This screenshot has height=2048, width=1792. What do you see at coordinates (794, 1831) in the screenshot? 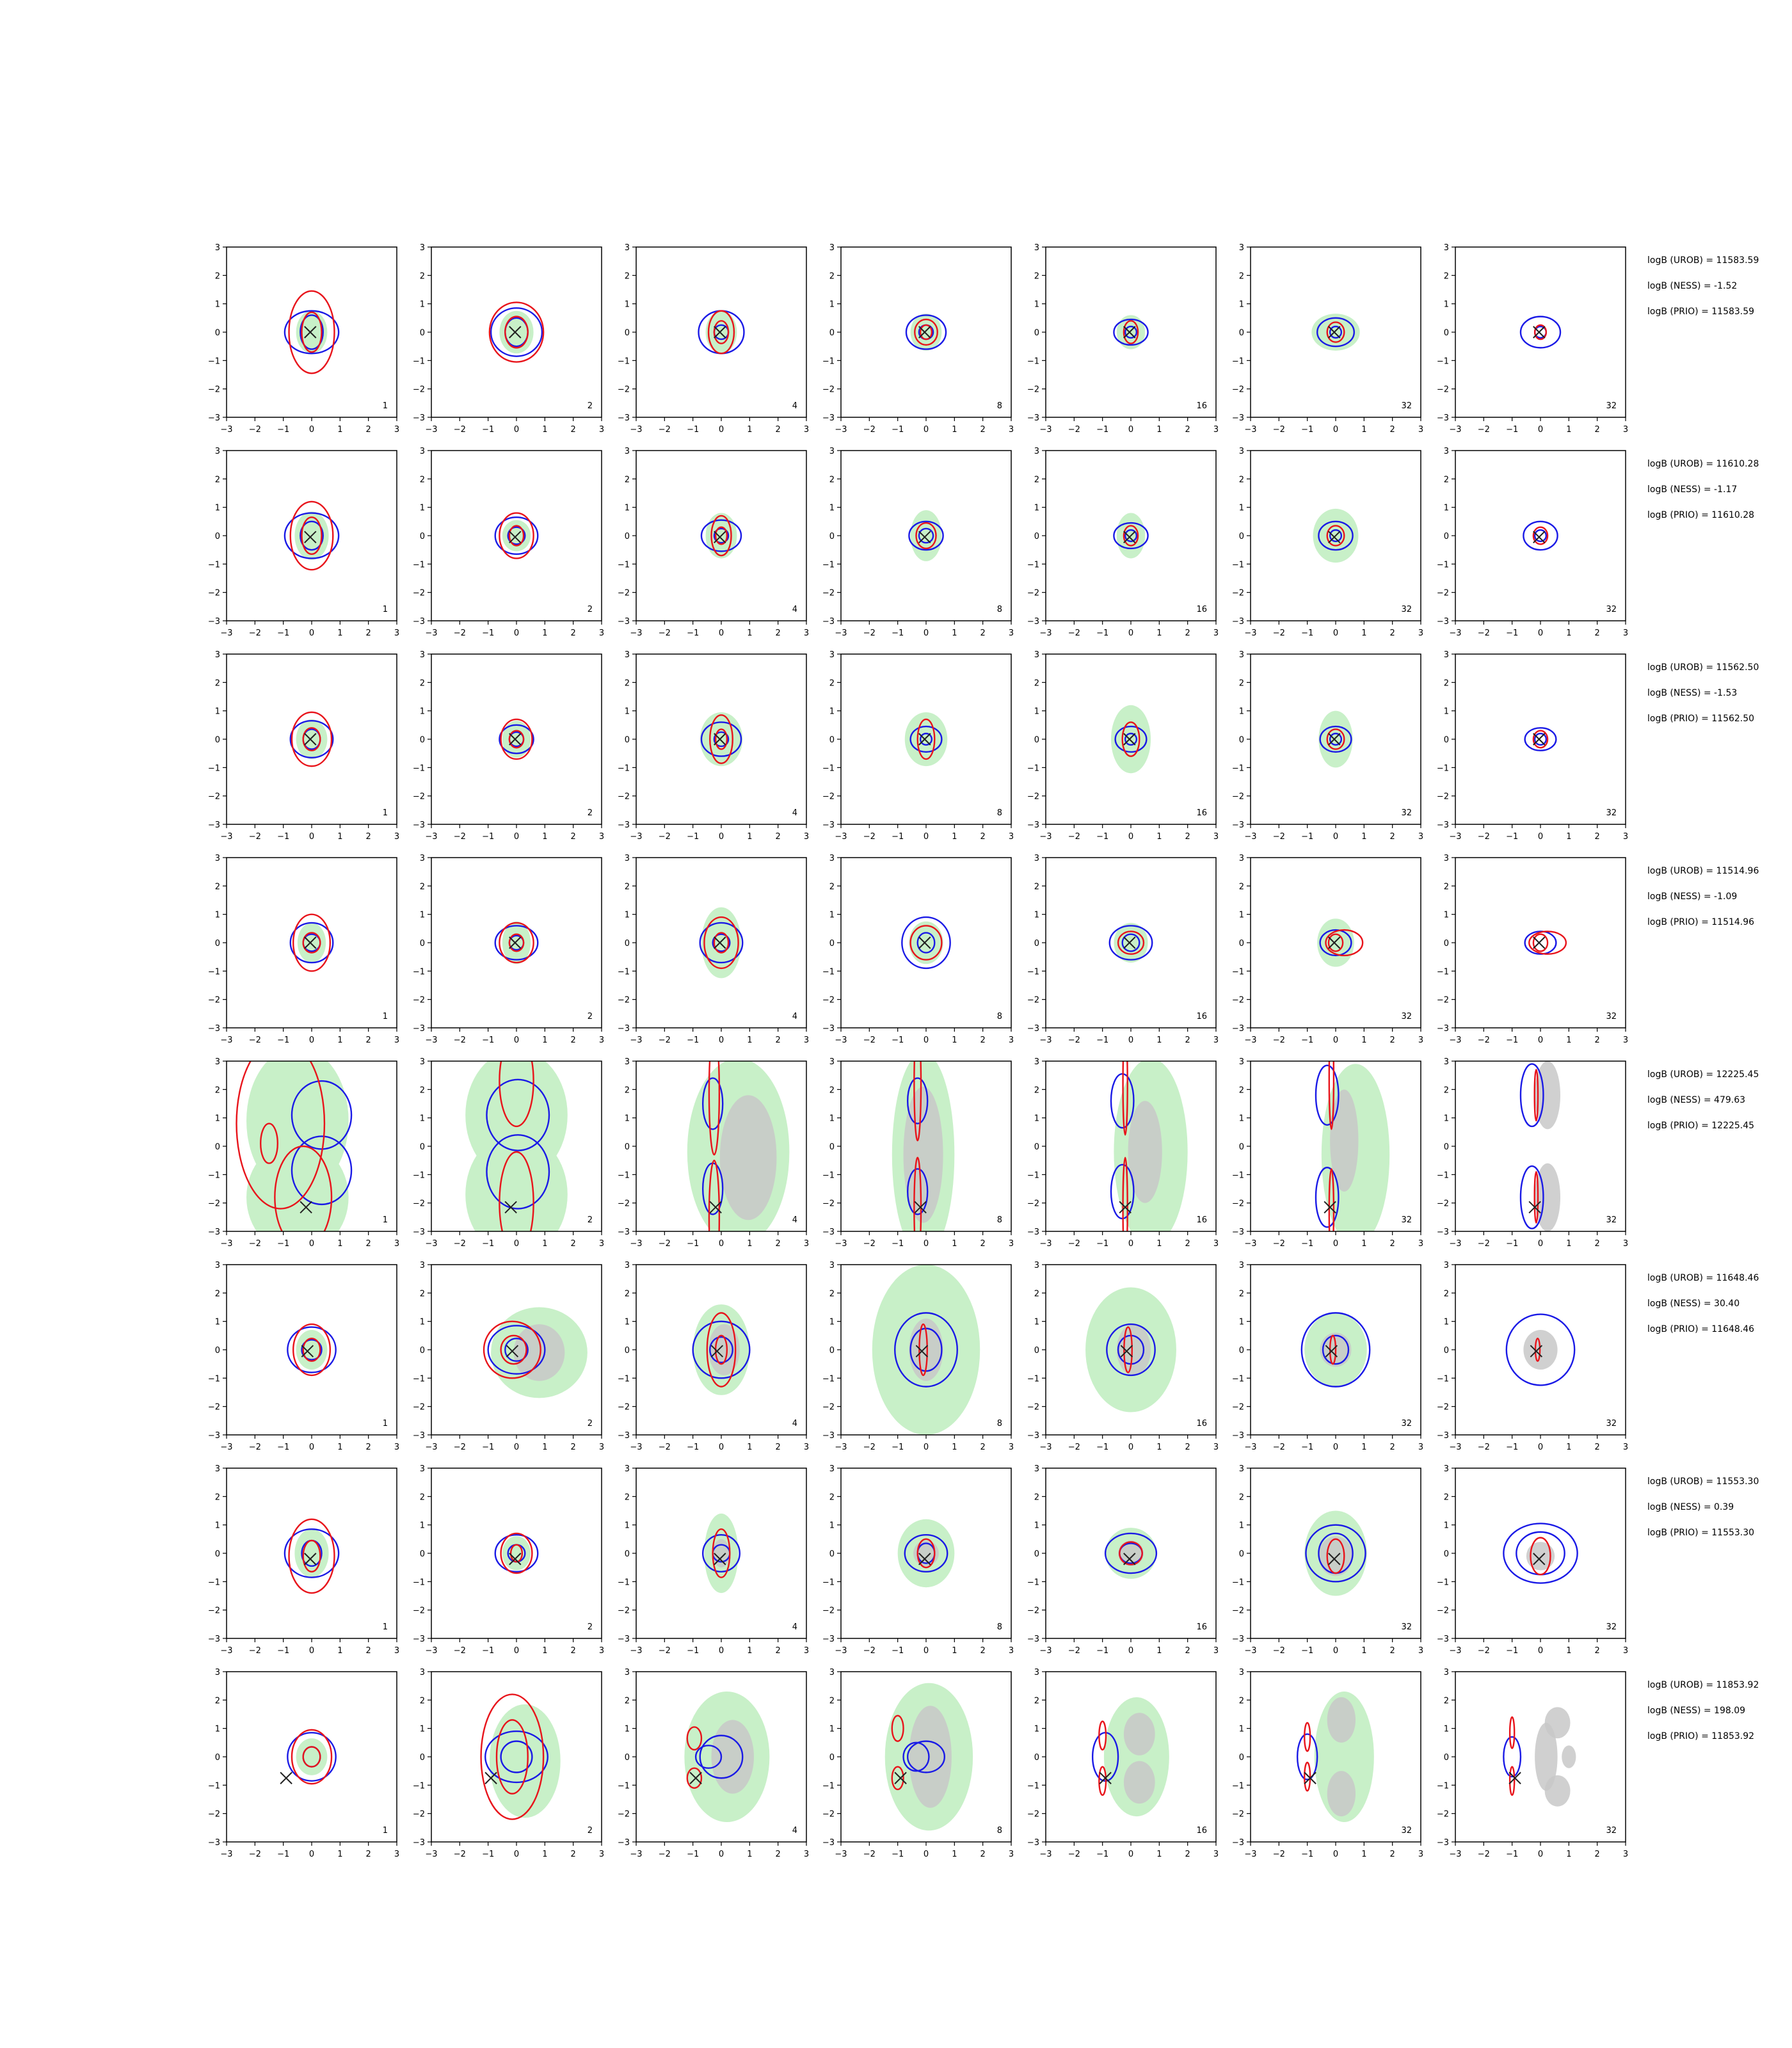
I see `panel-corner-label: 4` at bounding box center [794, 1831].